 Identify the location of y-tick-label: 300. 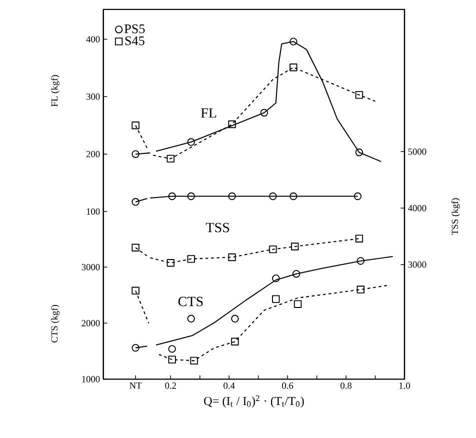
(93, 96).